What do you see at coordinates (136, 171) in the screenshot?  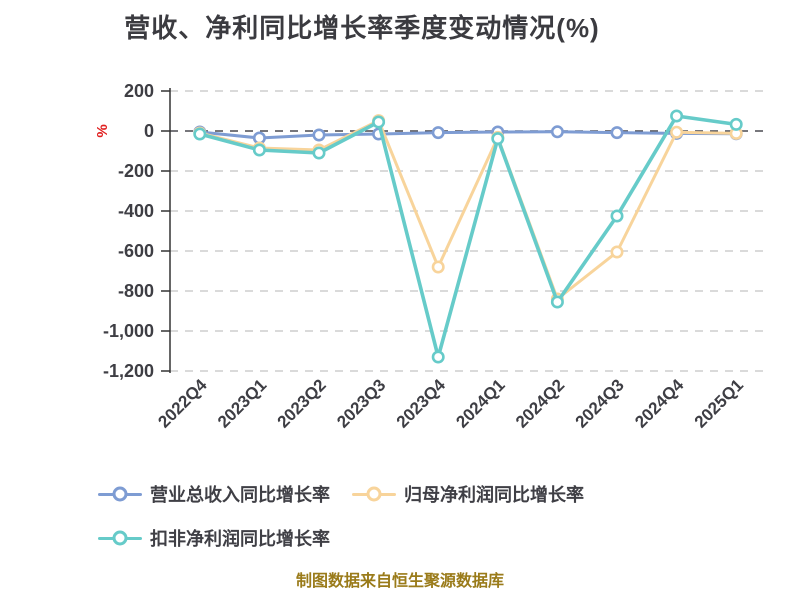 I see `y-tick-label: -200` at bounding box center [136, 171].